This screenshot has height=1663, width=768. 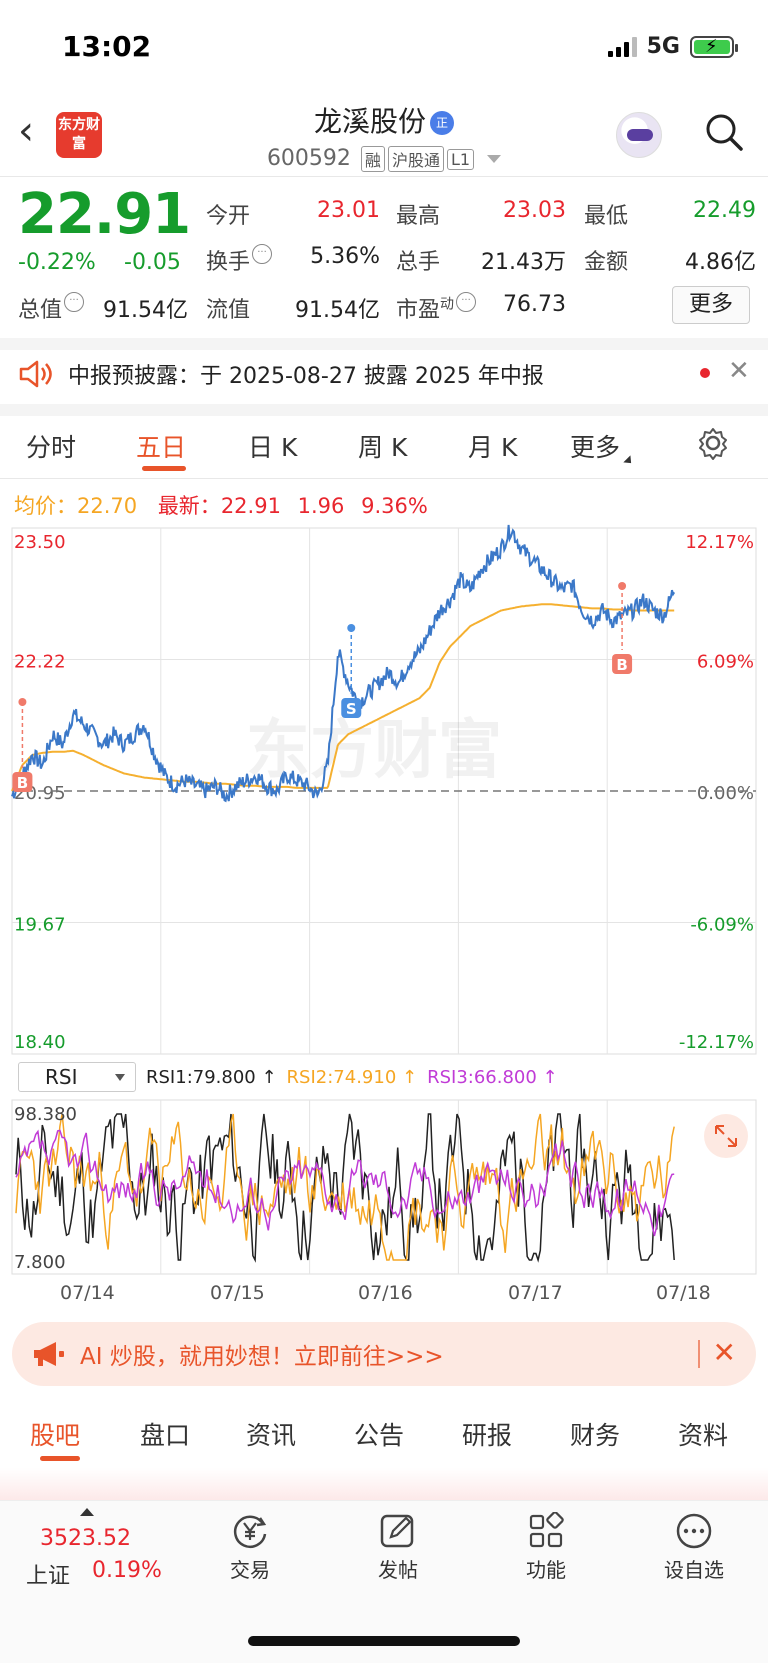 What do you see at coordinates (48, 1576) in the screenshot?
I see `index-name: 上证` at bounding box center [48, 1576].